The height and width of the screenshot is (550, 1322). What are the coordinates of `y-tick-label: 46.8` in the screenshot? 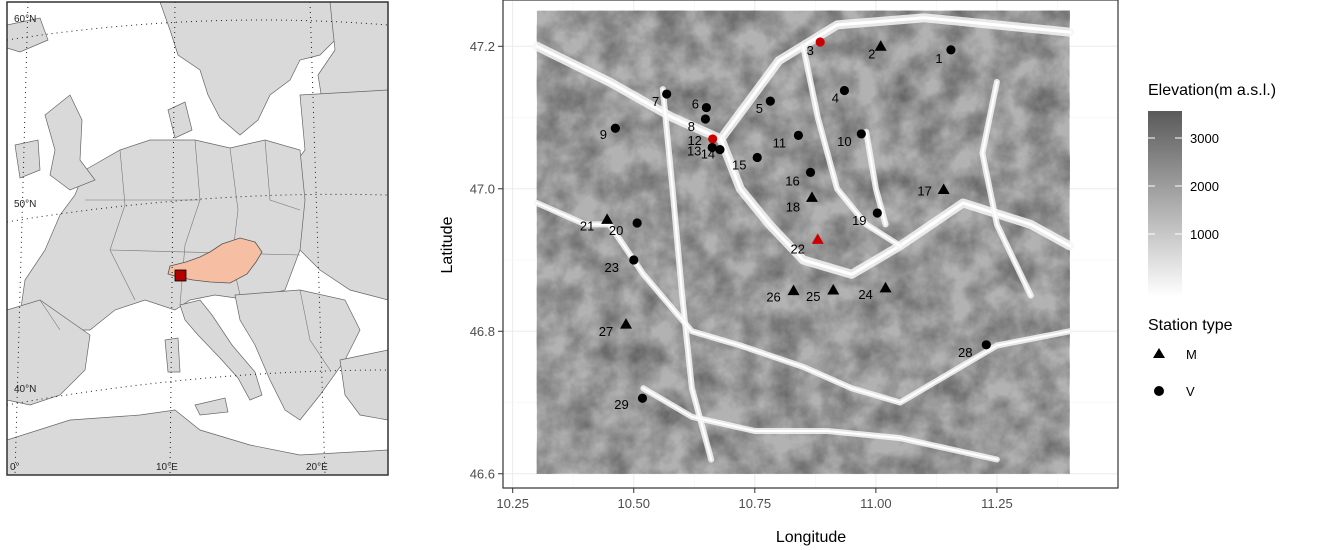 It's located at (482, 331).